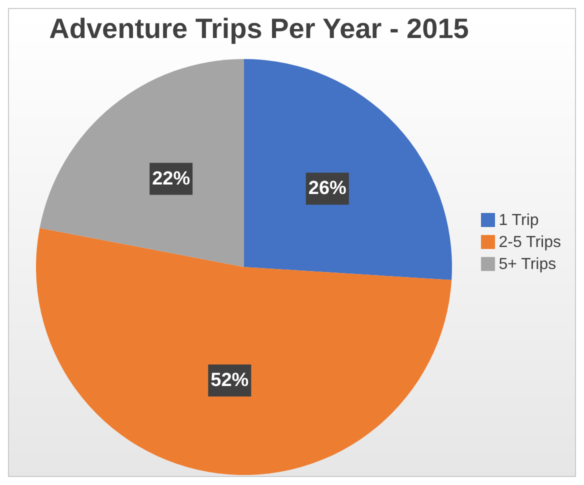 The width and height of the screenshot is (584, 485). I want to click on legend-label: 1 Trip, so click(518, 220).